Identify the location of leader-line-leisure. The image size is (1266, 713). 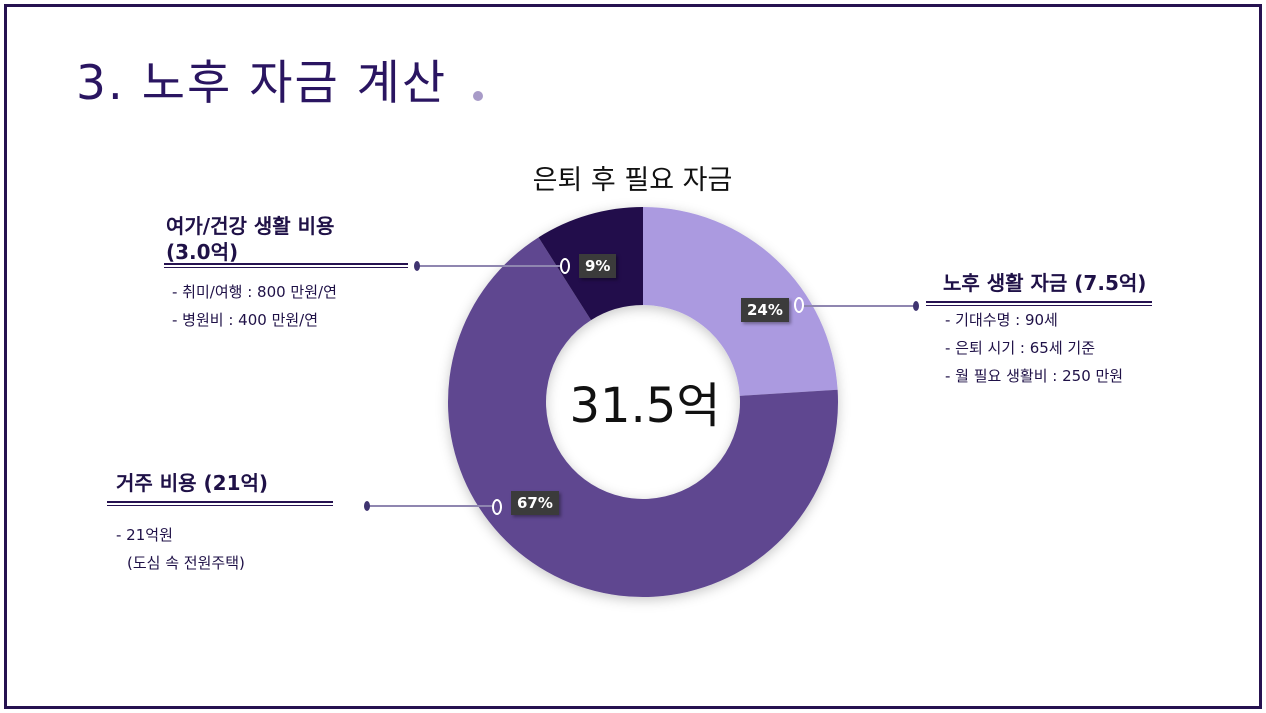
(489, 266).